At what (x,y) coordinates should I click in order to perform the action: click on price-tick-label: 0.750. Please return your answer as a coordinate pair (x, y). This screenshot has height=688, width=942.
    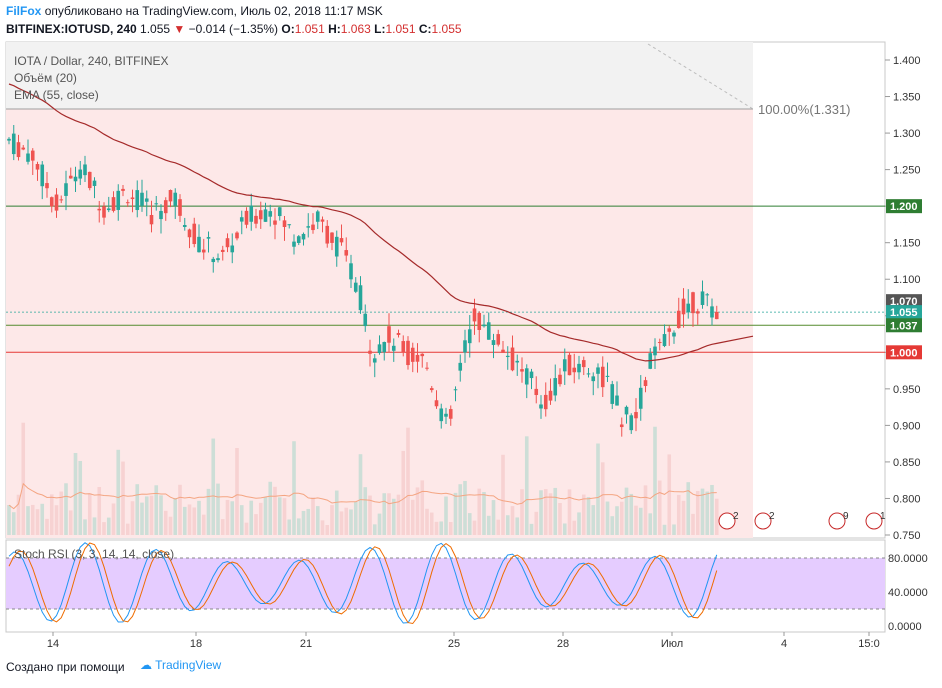
    Looking at the image, I should click on (907, 536).